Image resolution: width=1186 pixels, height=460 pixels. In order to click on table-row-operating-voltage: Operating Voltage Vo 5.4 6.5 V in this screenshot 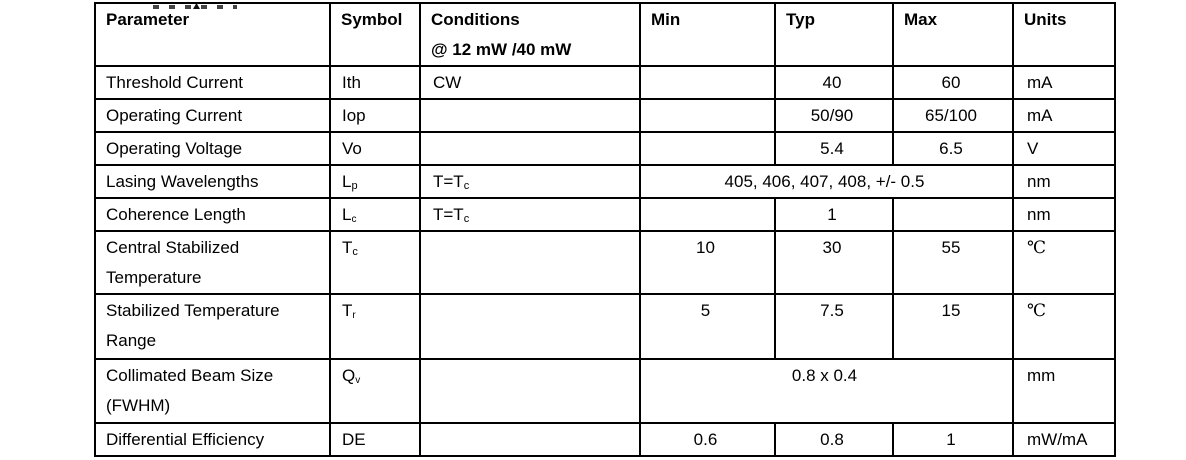, I will do `click(605, 148)`.